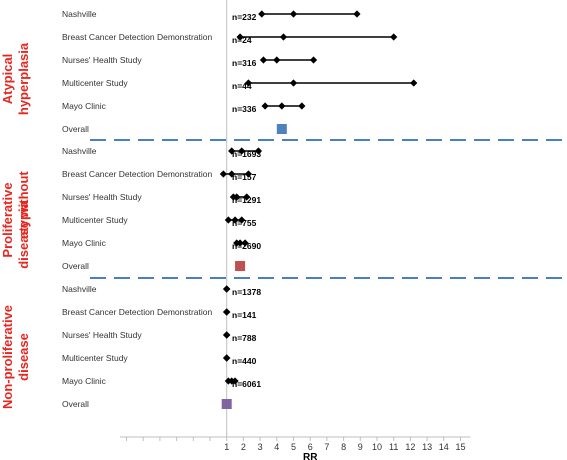 This screenshot has width=567, height=460. I want to click on x-tick-label: 1, so click(226, 447).